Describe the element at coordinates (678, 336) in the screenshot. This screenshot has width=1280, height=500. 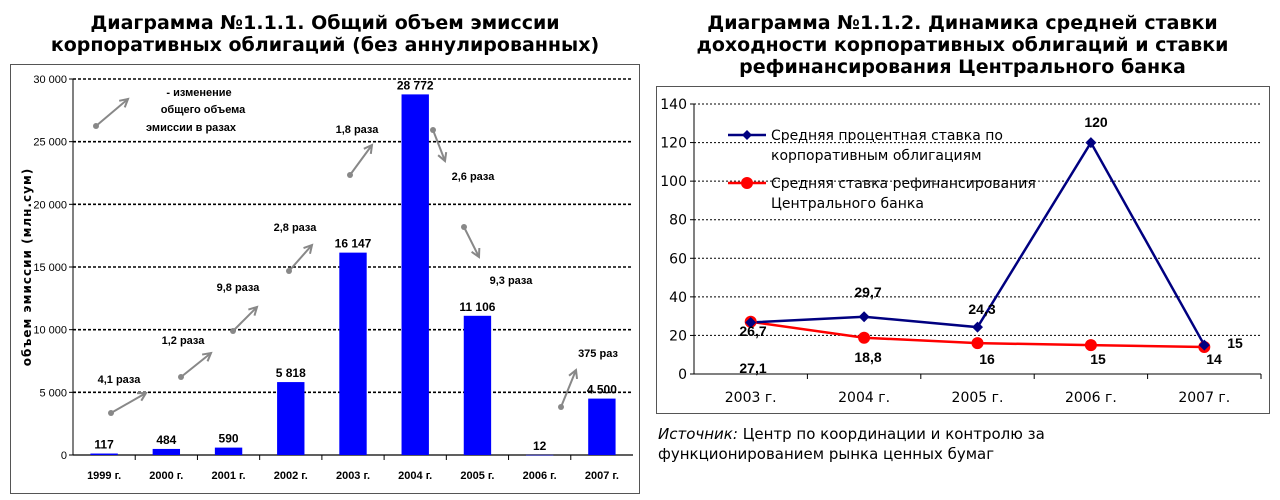
I see `y-tick-label: 20` at that location.